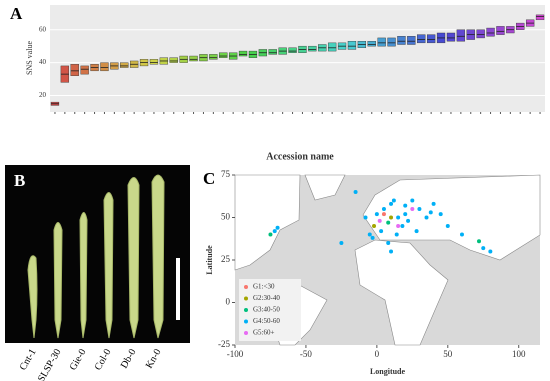  I want to click on photo-label: Cnt-1, so click(28, 359).